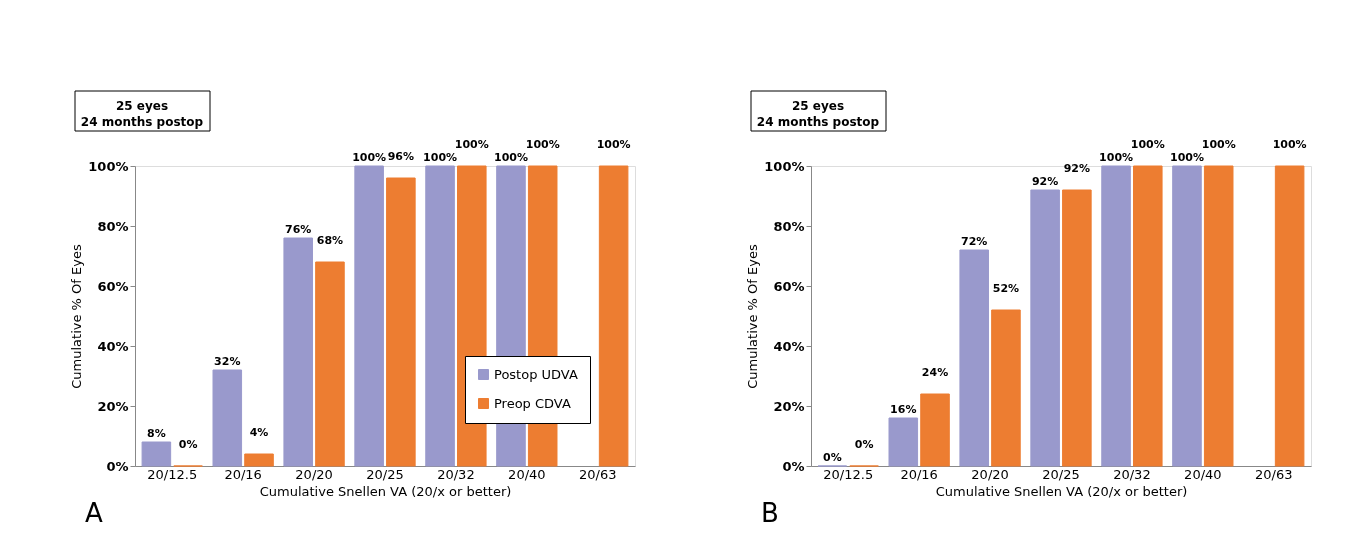  What do you see at coordinates (94, 513) in the screenshot?
I see `text: A` at bounding box center [94, 513].